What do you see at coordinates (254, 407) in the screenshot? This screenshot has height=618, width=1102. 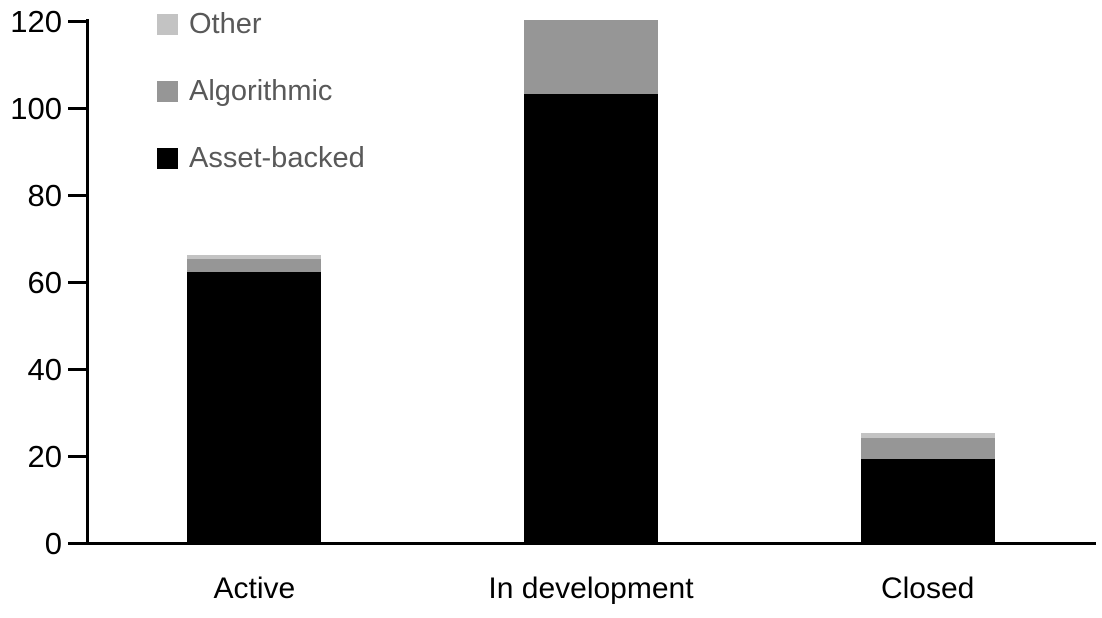 I see `bar-active-asset-backed` at bounding box center [254, 407].